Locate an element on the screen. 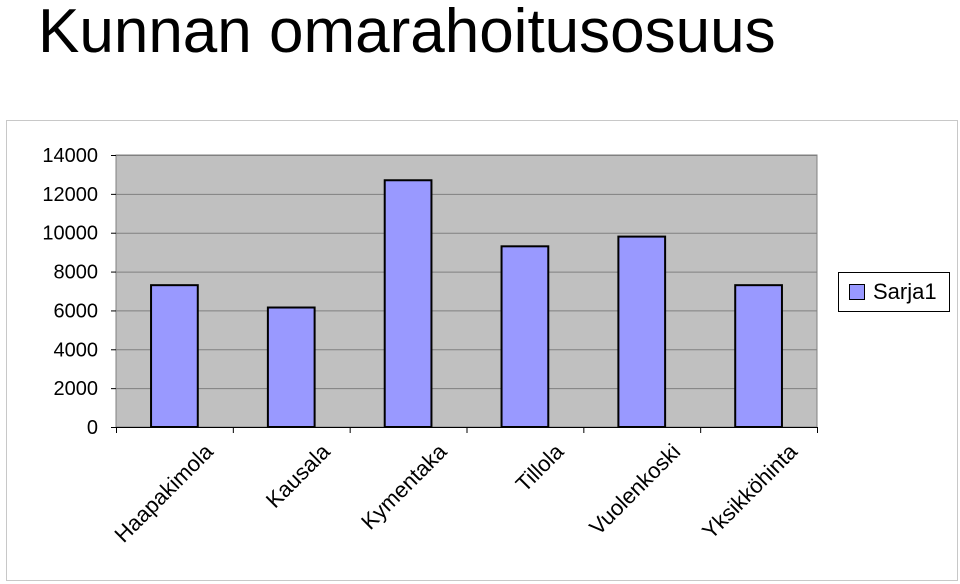  chart-legend: Sarja1 is located at coordinates (894, 292).